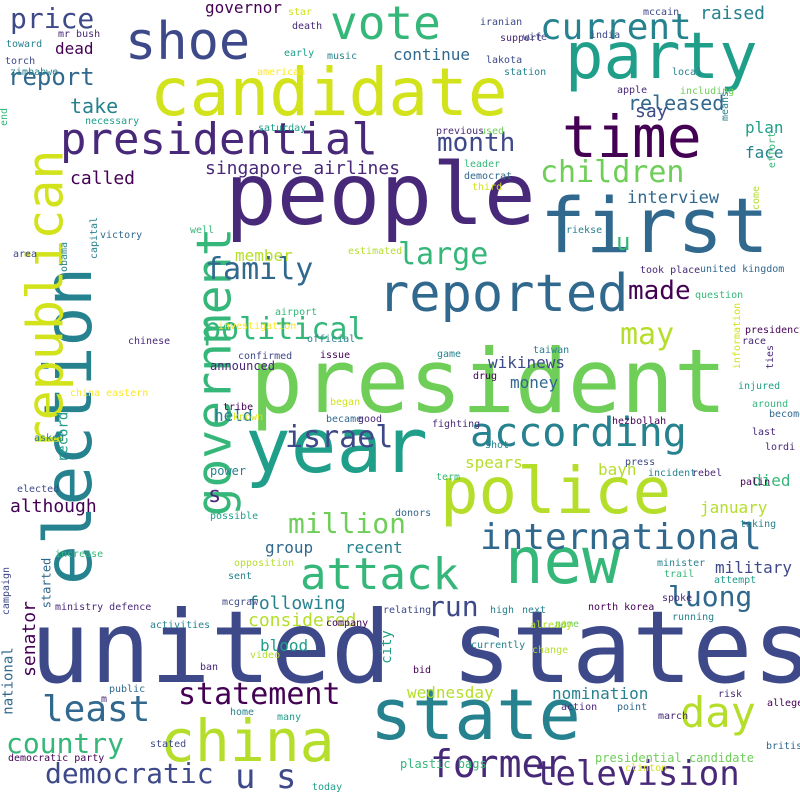 This screenshot has height=800, width=800. Describe the element at coordinates (337, 445) in the screenshot. I see `cloud-word: year` at that location.